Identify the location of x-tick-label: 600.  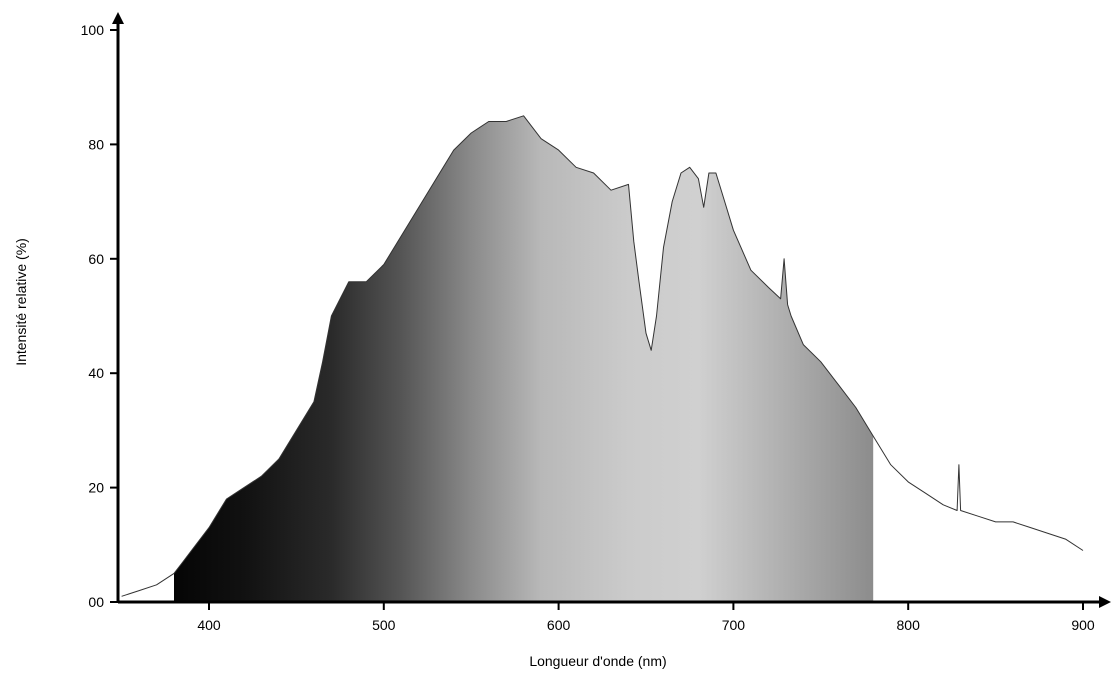
(559, 625).